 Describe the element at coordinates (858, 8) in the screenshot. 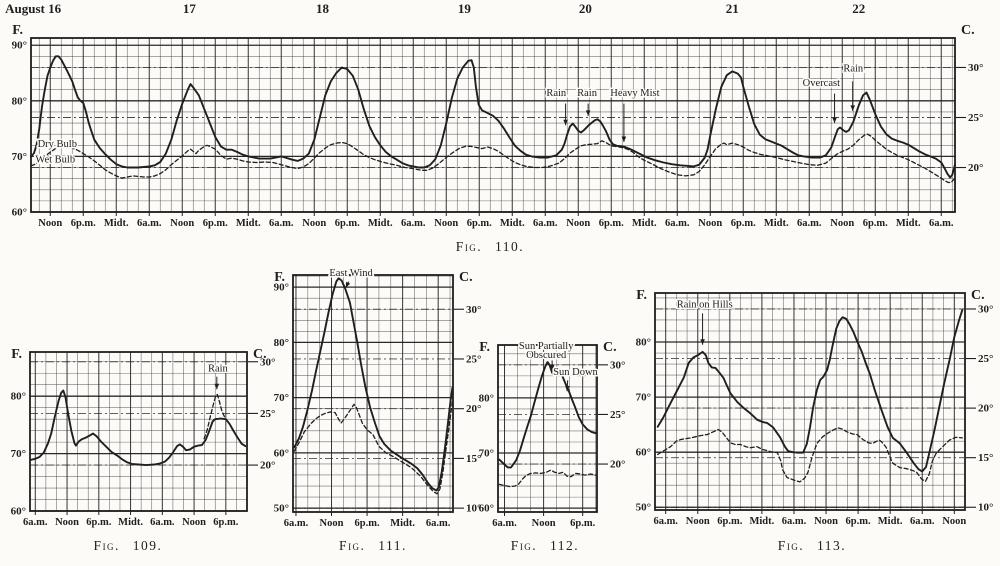

I see `day-label: 22` at that location.